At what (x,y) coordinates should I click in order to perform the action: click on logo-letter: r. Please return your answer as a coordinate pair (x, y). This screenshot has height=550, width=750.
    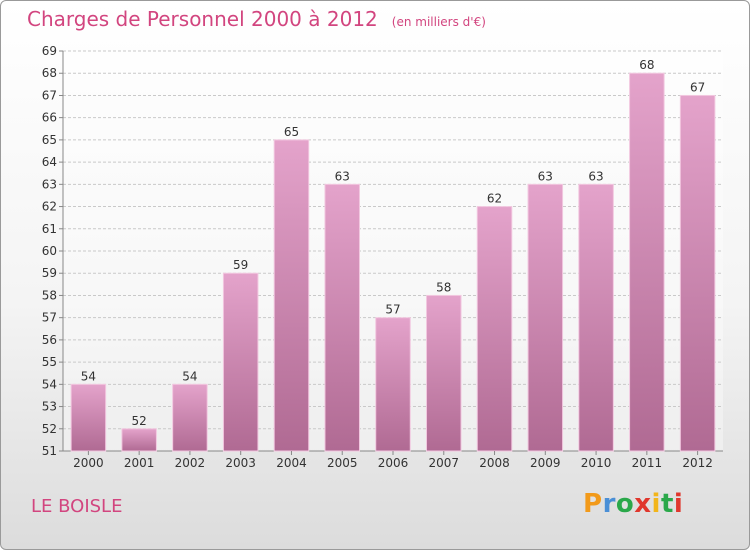
    Looking at the image, I should click on (609, 504).